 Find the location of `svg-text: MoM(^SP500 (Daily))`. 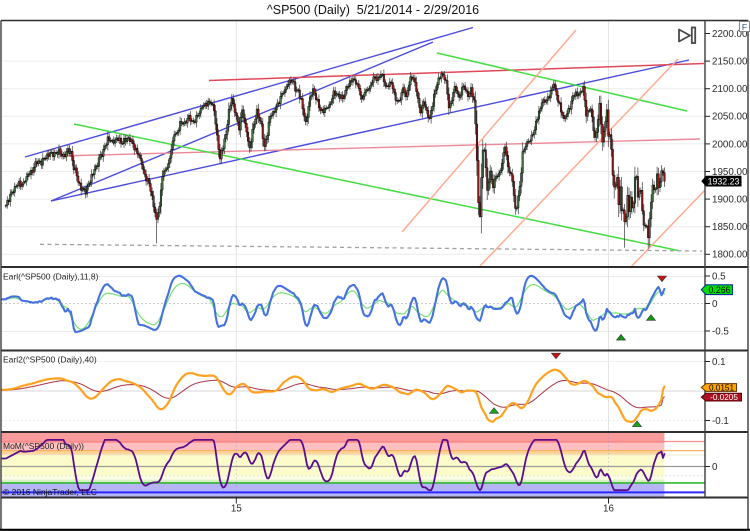

svg-text: MoM(^SP500 (Daily)) is located at coordinates (43, 446).